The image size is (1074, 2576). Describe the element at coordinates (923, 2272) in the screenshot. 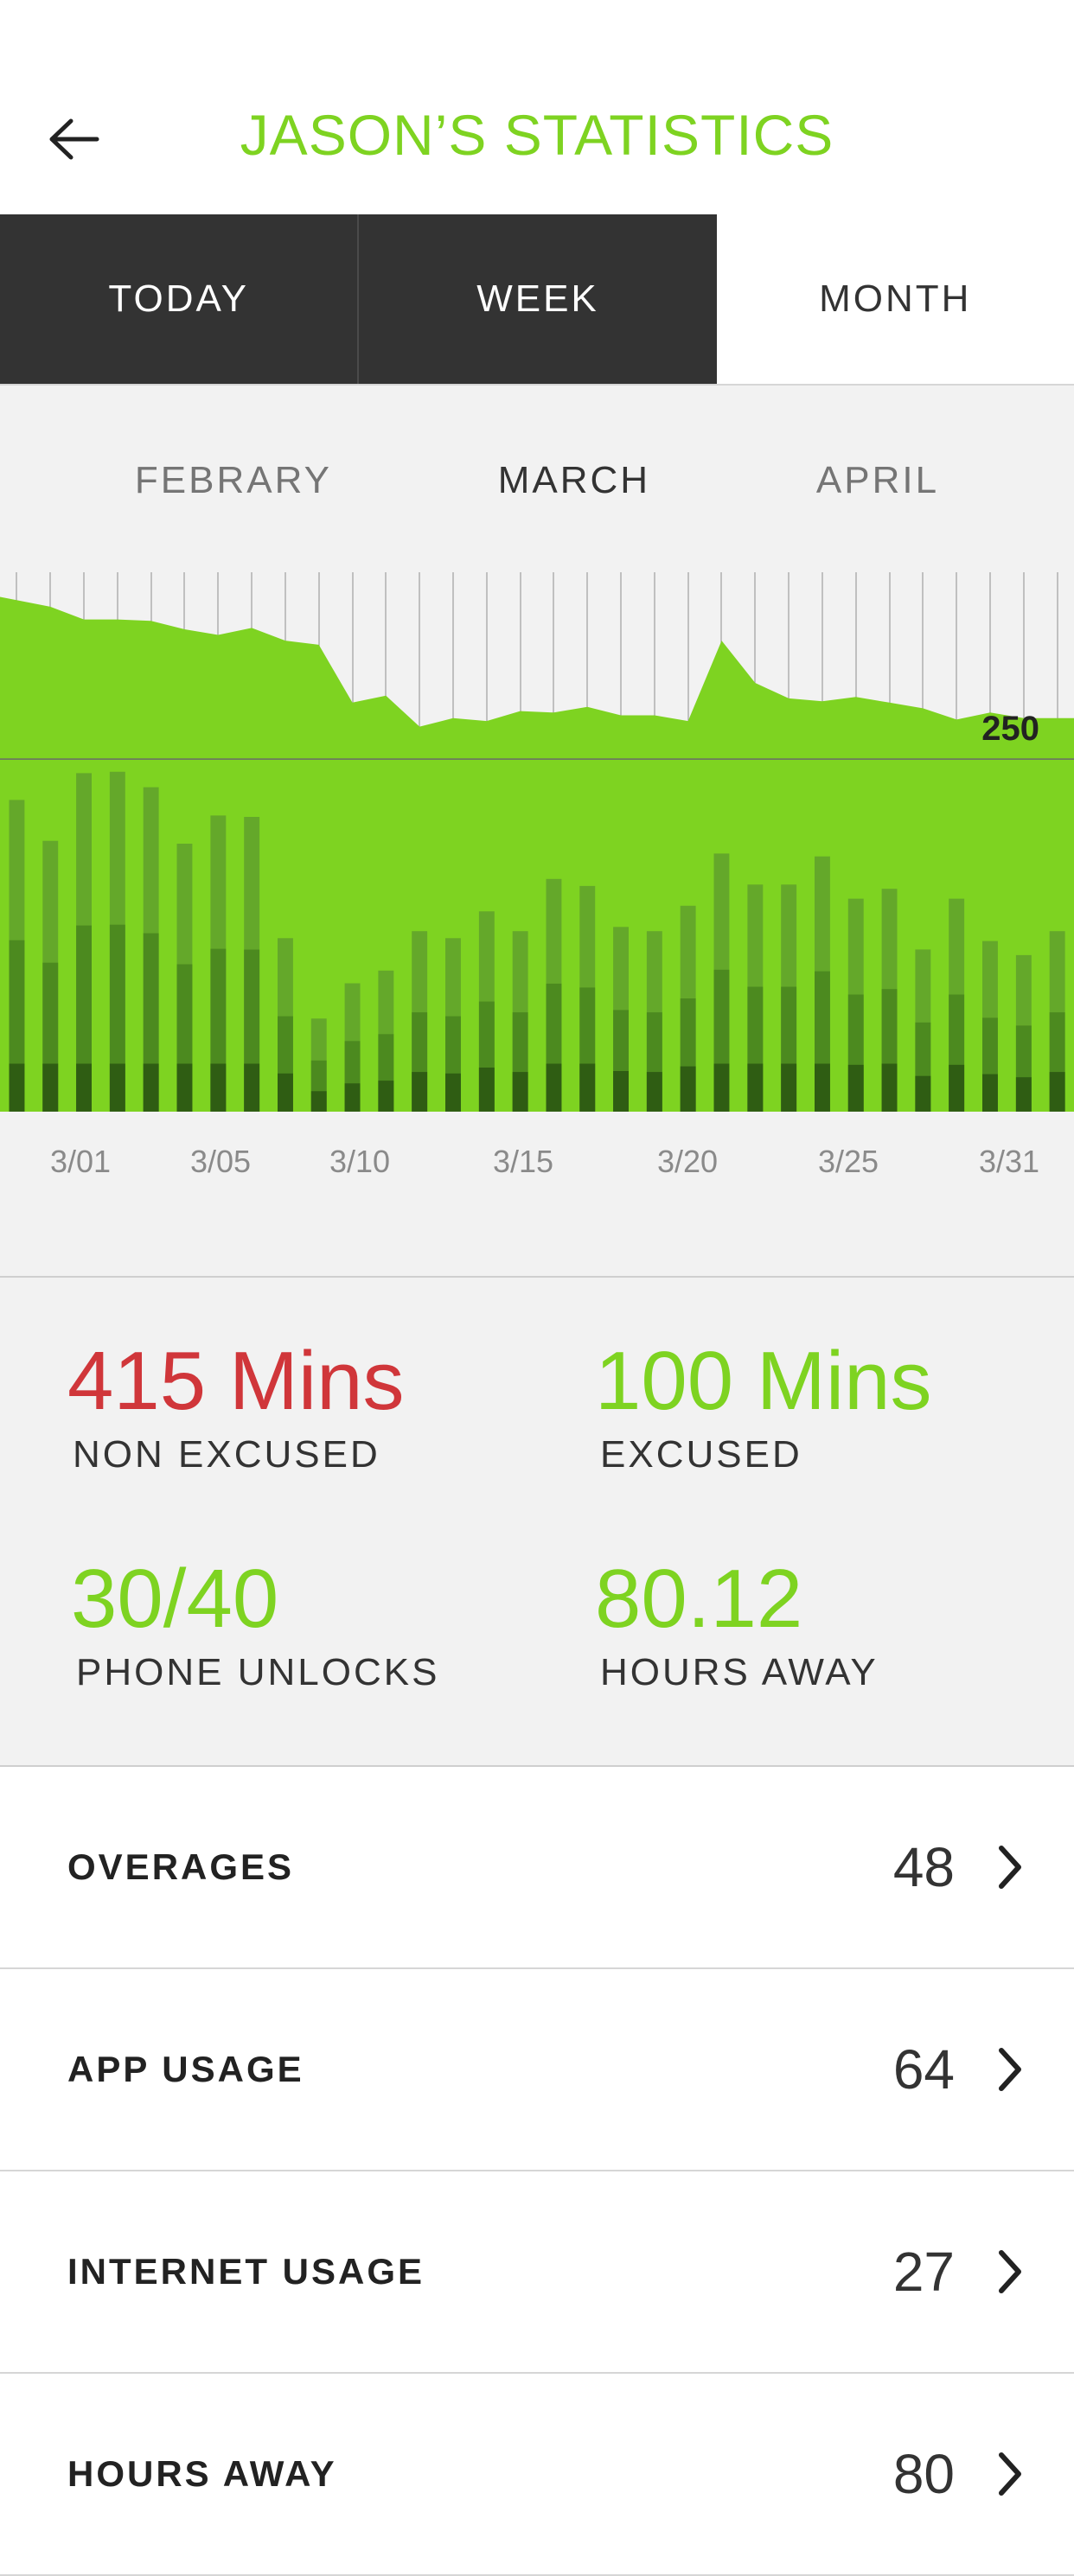

I see `row-value: 27` at that location.